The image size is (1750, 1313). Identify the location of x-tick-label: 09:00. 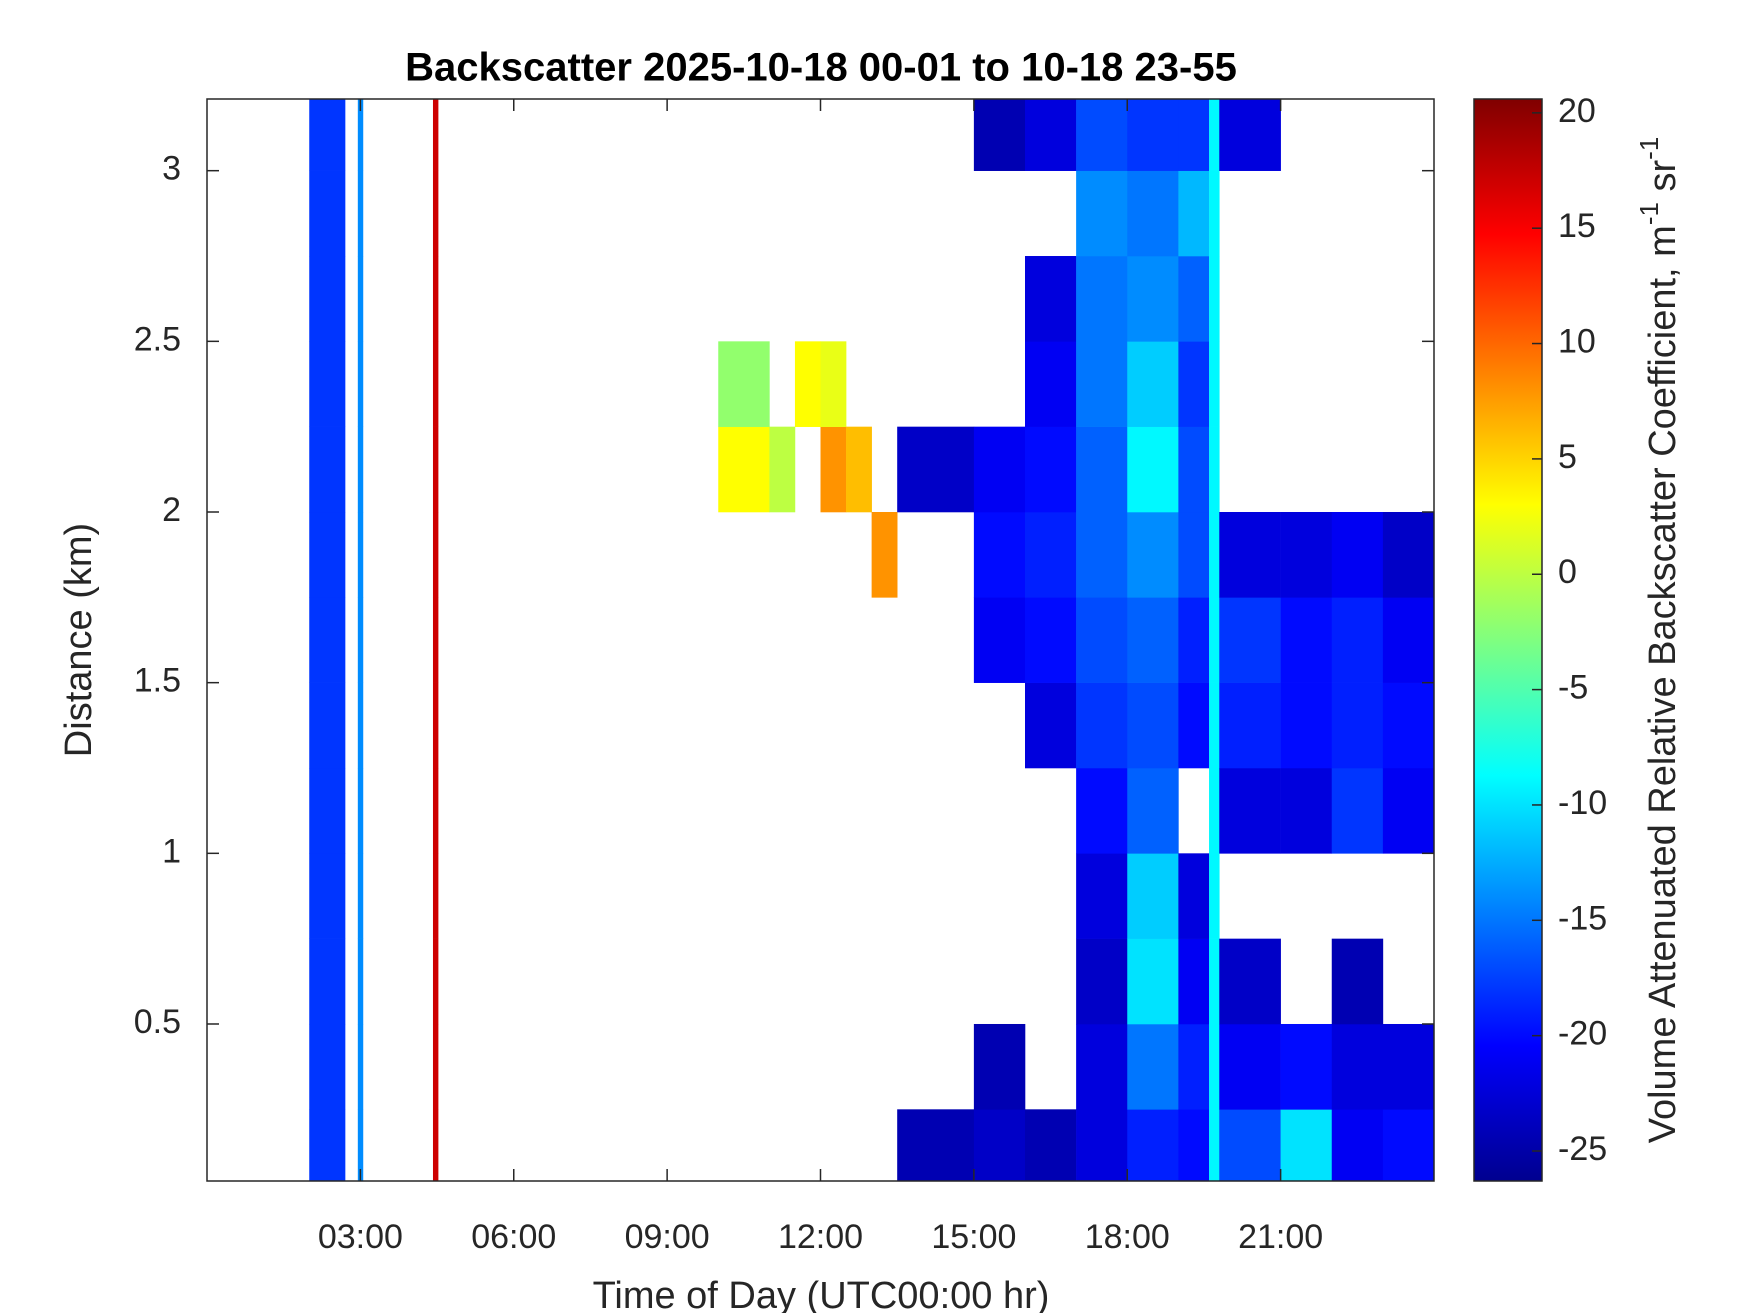
(667, 1237).